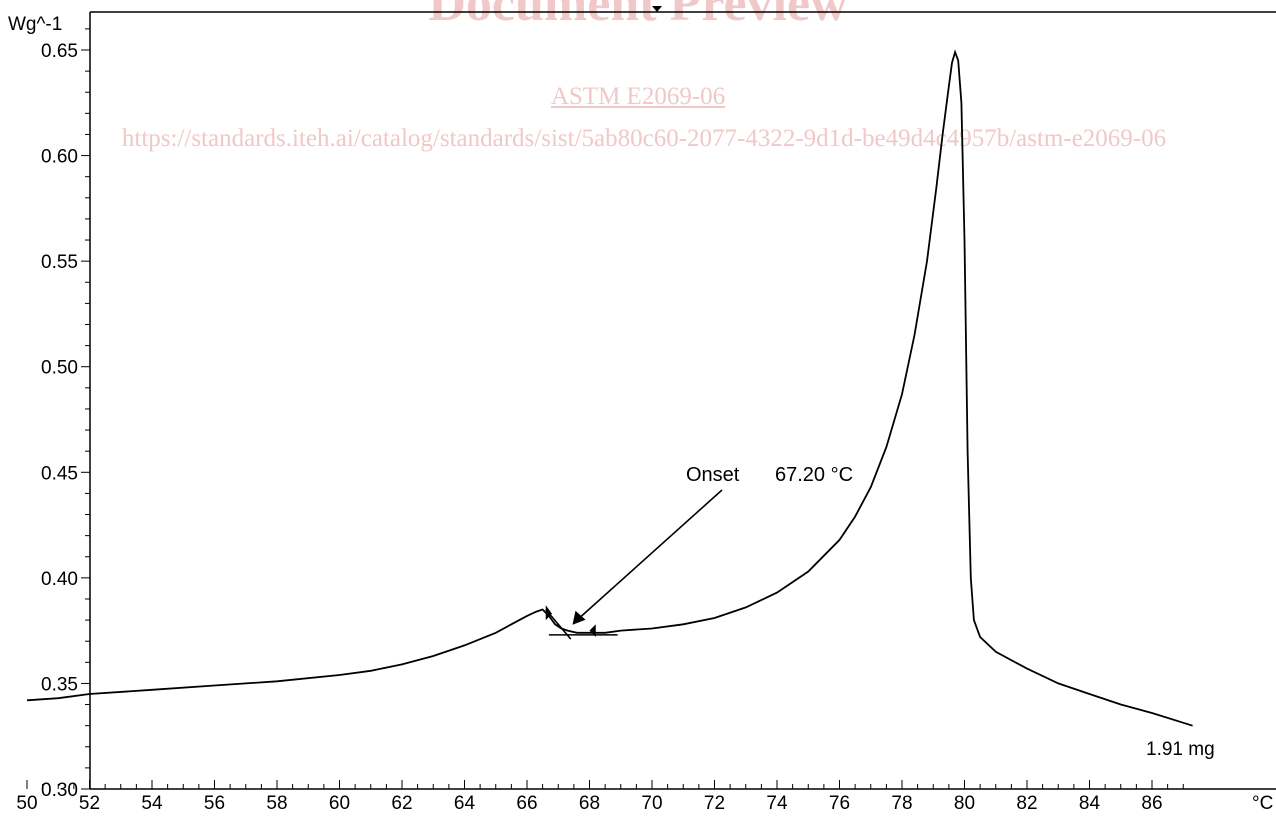 This screenshot has height=817, width=1276. What do you see at coordinates (1151, 803) in the screenshot?
I see `x-tick-label: 86` at bounding box center [1151, 803].